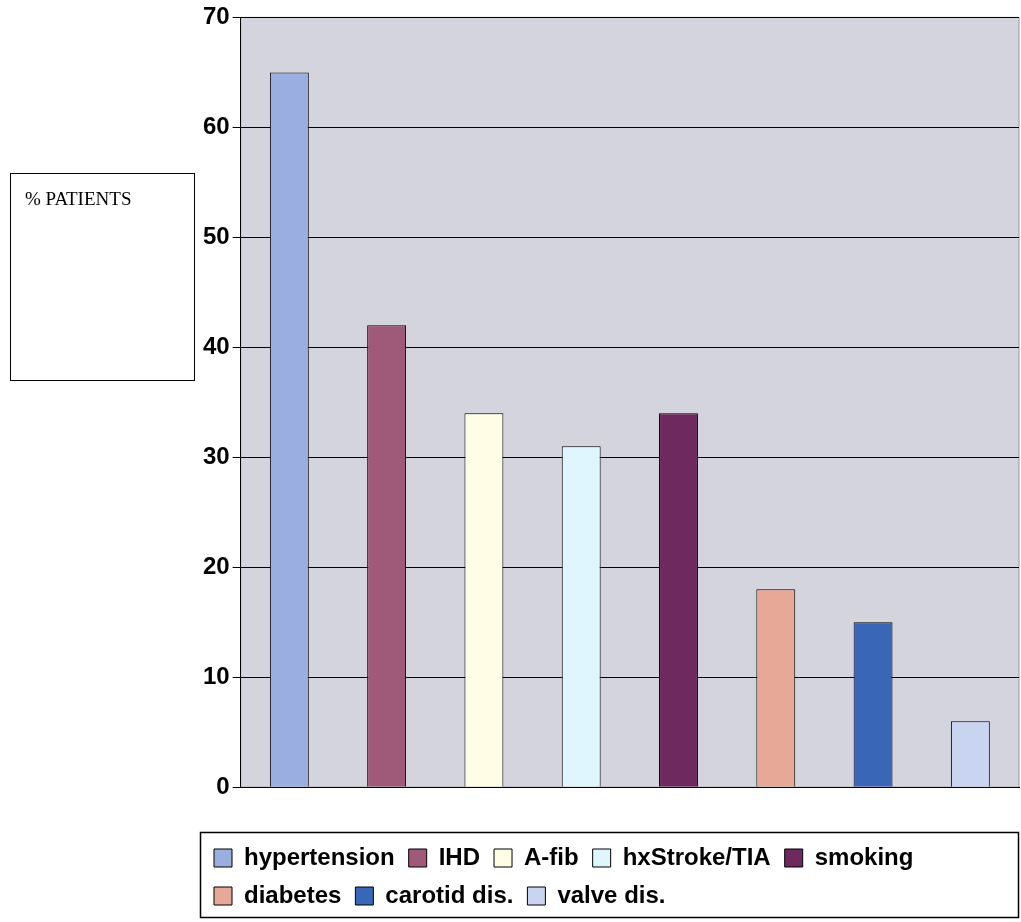 The width and height of the screenshot is (1021, 922). Describe the element at coordinates (216, 16) in the screenshot. I see `y-tick-label: 70` at that location.